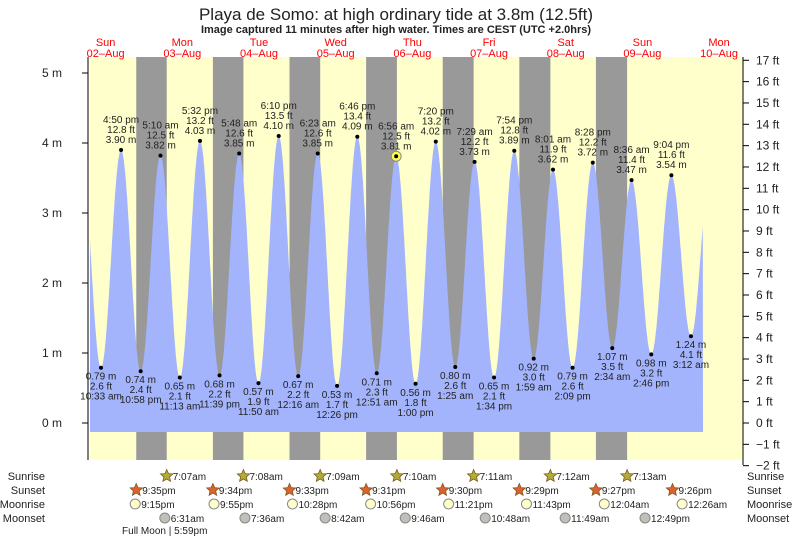 The image size is (793, 539). Describe the element at coordinates (415, 393) in the screenshot. I see `low-tide-label: 0.56 m` at that location.